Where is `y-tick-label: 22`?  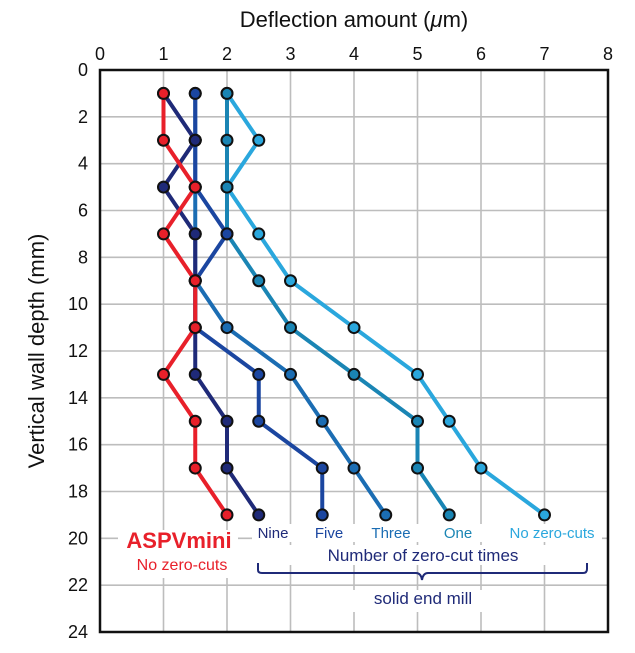
y-tick-label: 22 is located at coordinates (78, 585).